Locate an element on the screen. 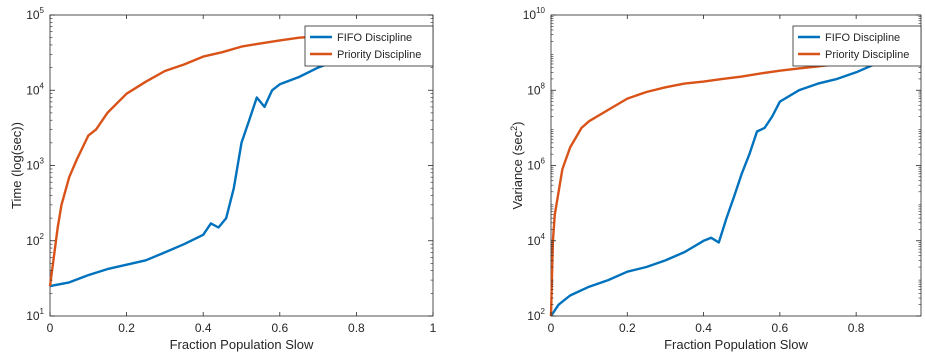  y-tick-label: 10³ is located at coordinates (35, 165).